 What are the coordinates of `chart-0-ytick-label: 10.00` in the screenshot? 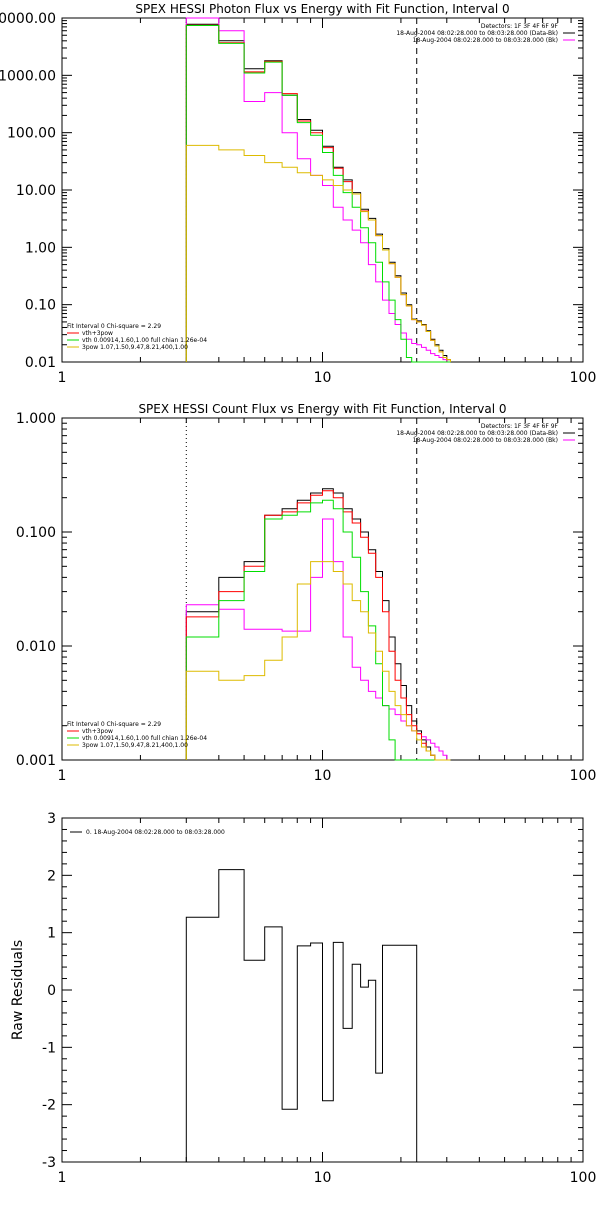 It's located at (36, 191).